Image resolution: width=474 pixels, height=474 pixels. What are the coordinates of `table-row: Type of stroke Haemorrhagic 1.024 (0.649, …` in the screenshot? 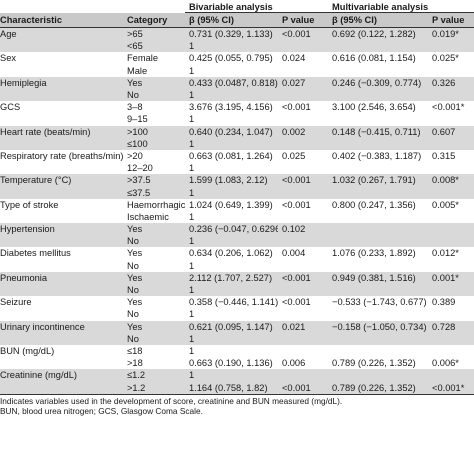 It's located at (237, 205).